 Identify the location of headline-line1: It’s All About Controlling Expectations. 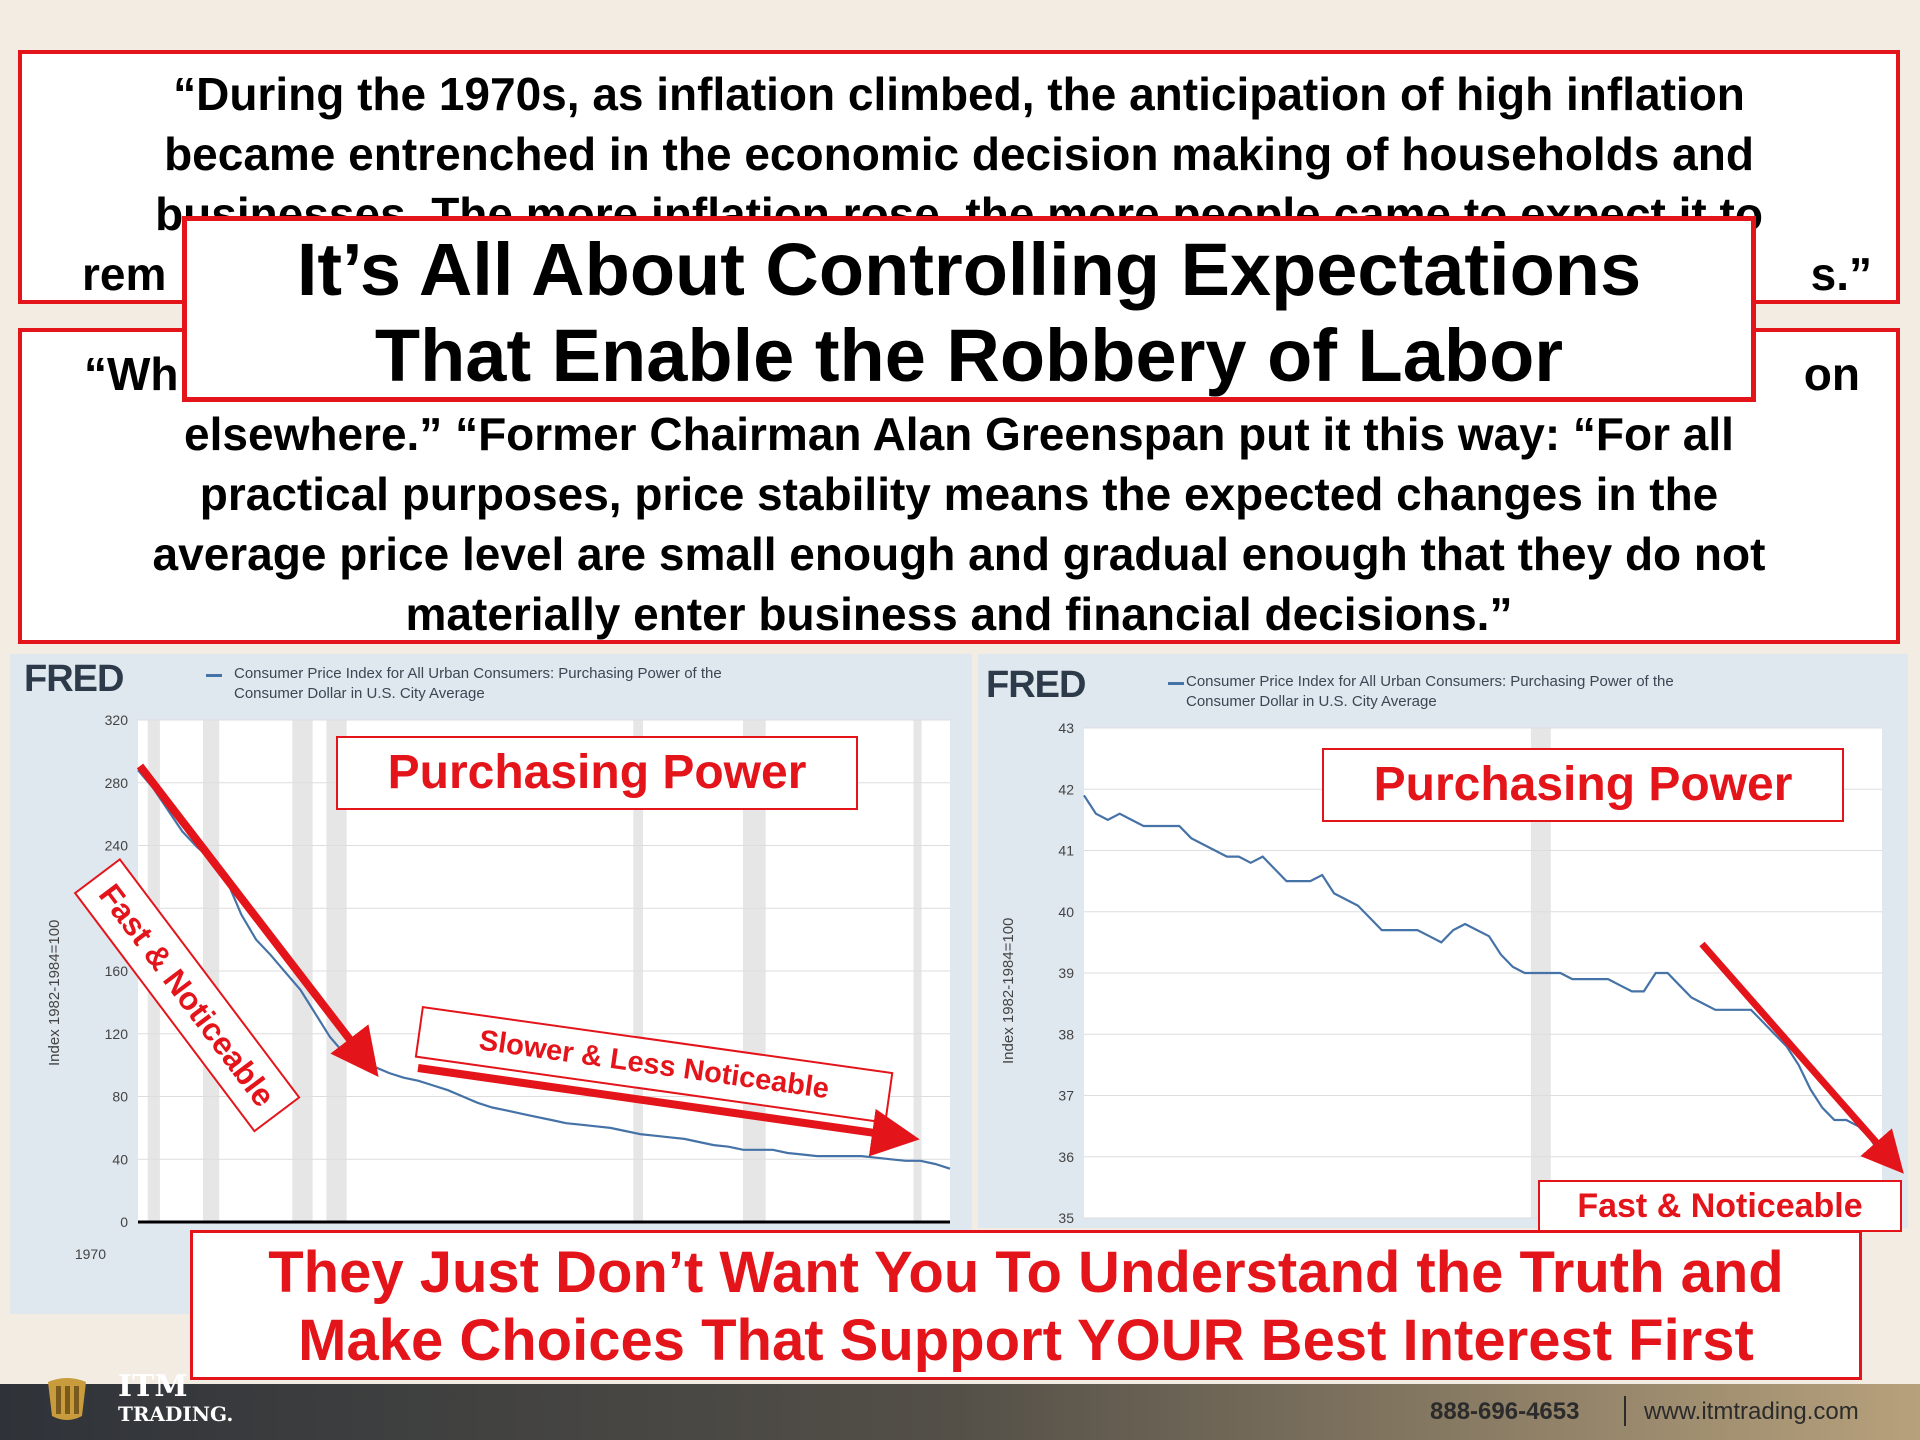
(969, 269).